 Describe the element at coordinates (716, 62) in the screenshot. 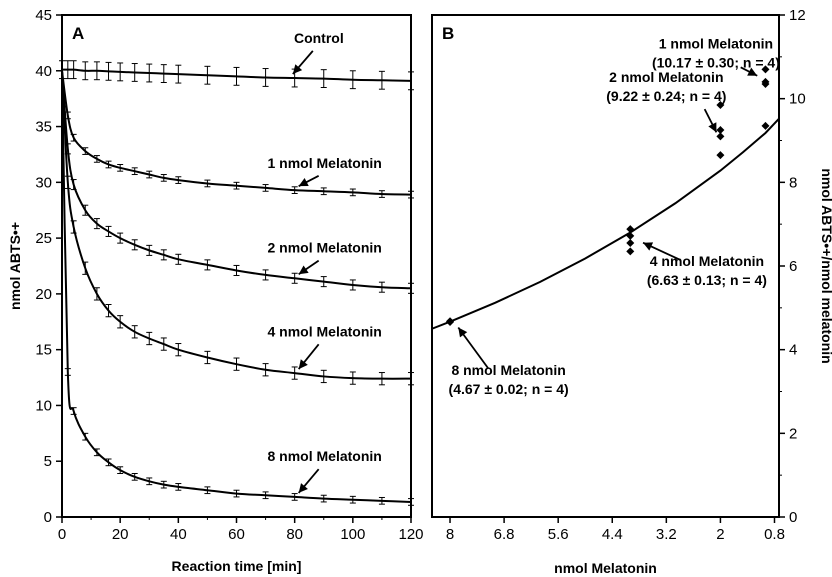

I see `panel-b-annotation-value: (10.17 ± 0.30; n = 4)` at that location.